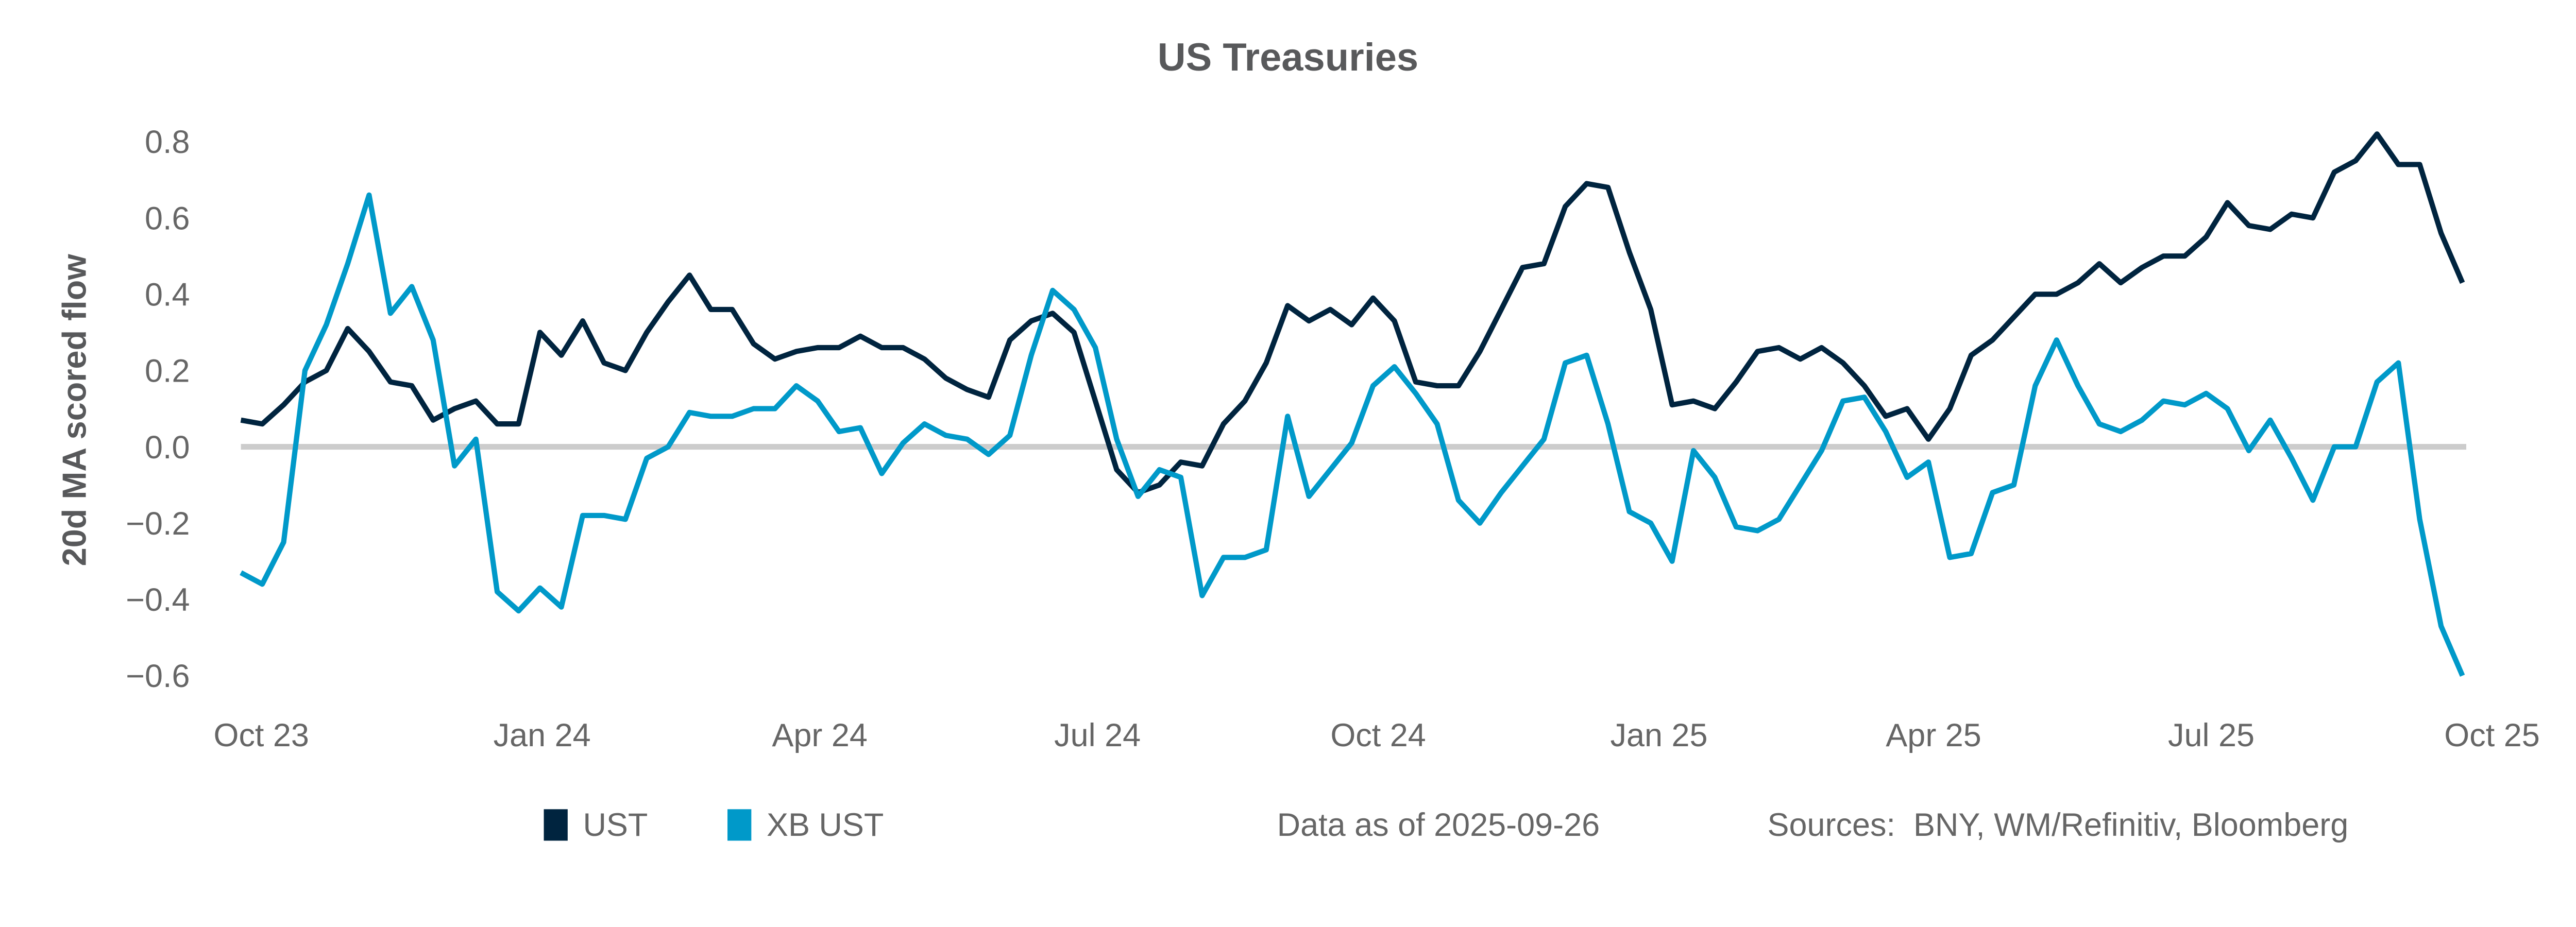 This screenshot has width=2576, height=927. I want to click on sources-note: Sources: BNY, WM/Refinitiv, Bloomberg, so click(2058, 825).